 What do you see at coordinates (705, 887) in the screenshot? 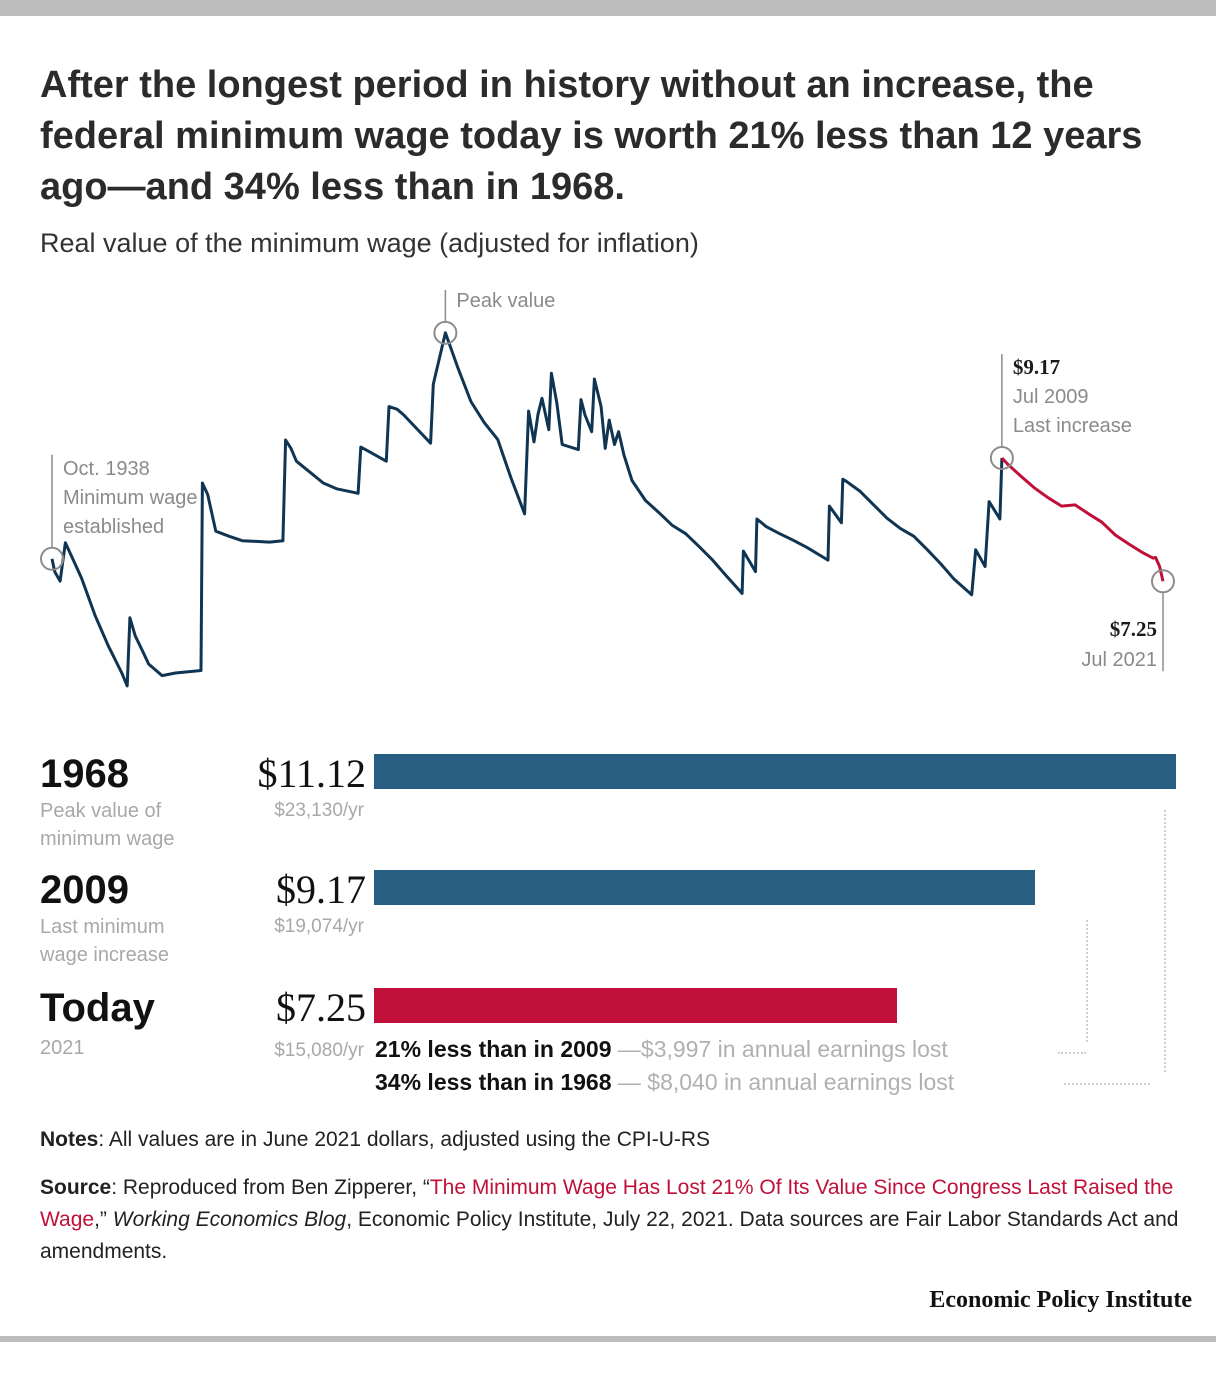
I see `bar-2009` at bounding box center [705, 887].